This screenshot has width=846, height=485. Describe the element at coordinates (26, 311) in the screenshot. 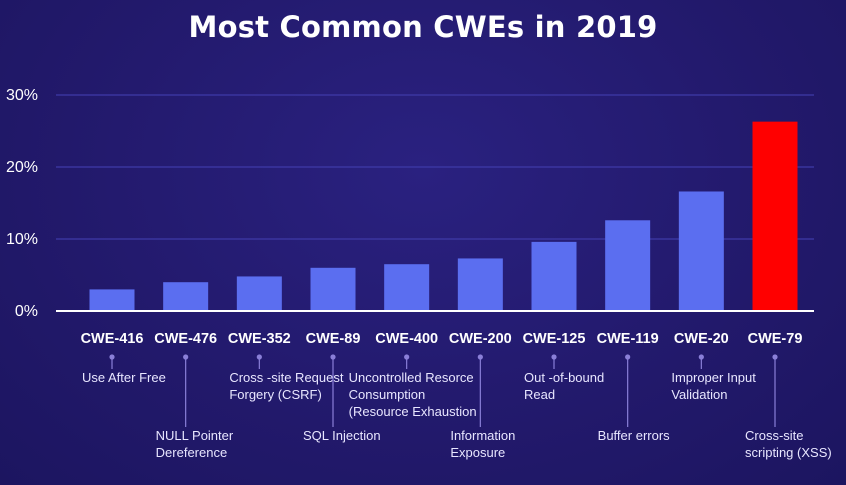

I see `y-tick-label: 0%` at that location.